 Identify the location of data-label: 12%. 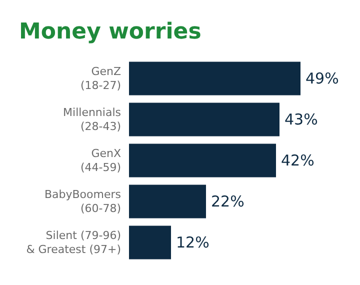
(193, 243).